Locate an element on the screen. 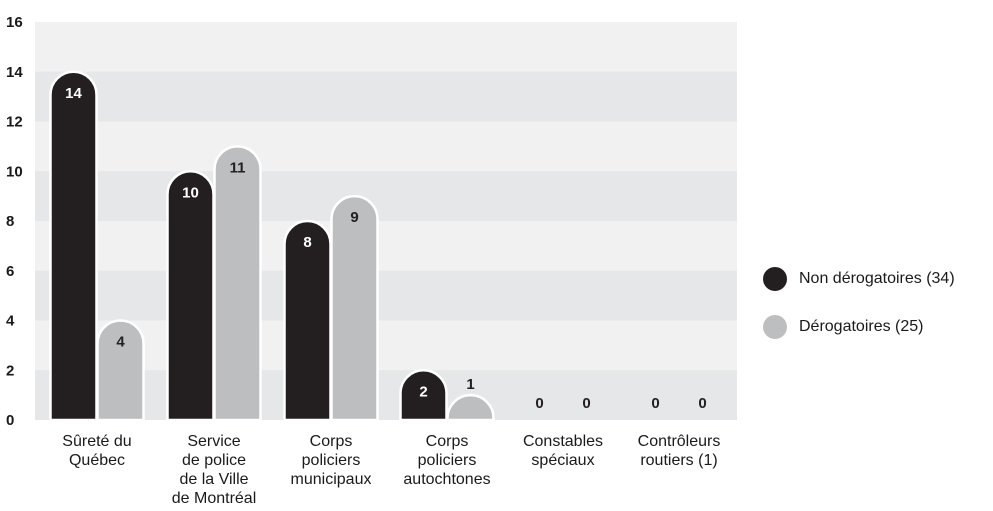  data-label: 14 is located at coordinates (73, 93).